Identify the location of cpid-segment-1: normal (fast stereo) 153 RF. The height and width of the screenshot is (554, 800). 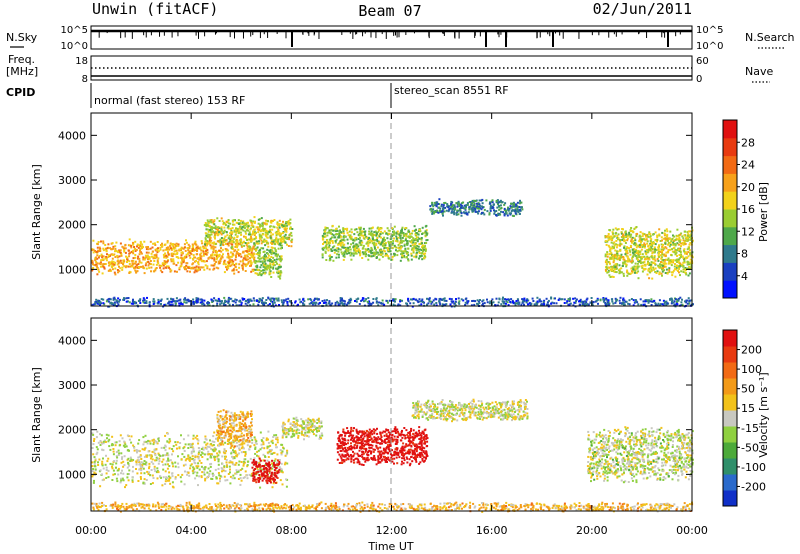
(169, 100).